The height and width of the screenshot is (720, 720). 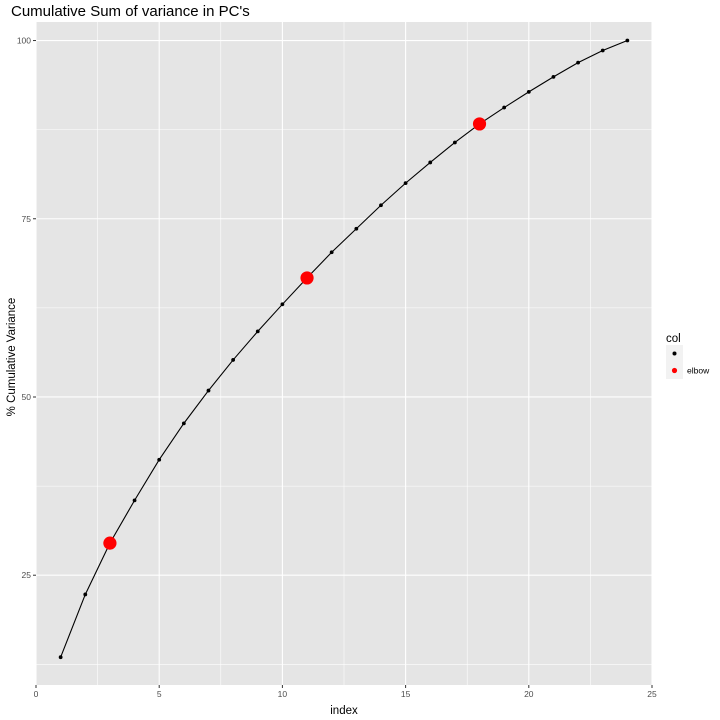 I want to click on legend-swatch-default, so click(x=674, y=353).